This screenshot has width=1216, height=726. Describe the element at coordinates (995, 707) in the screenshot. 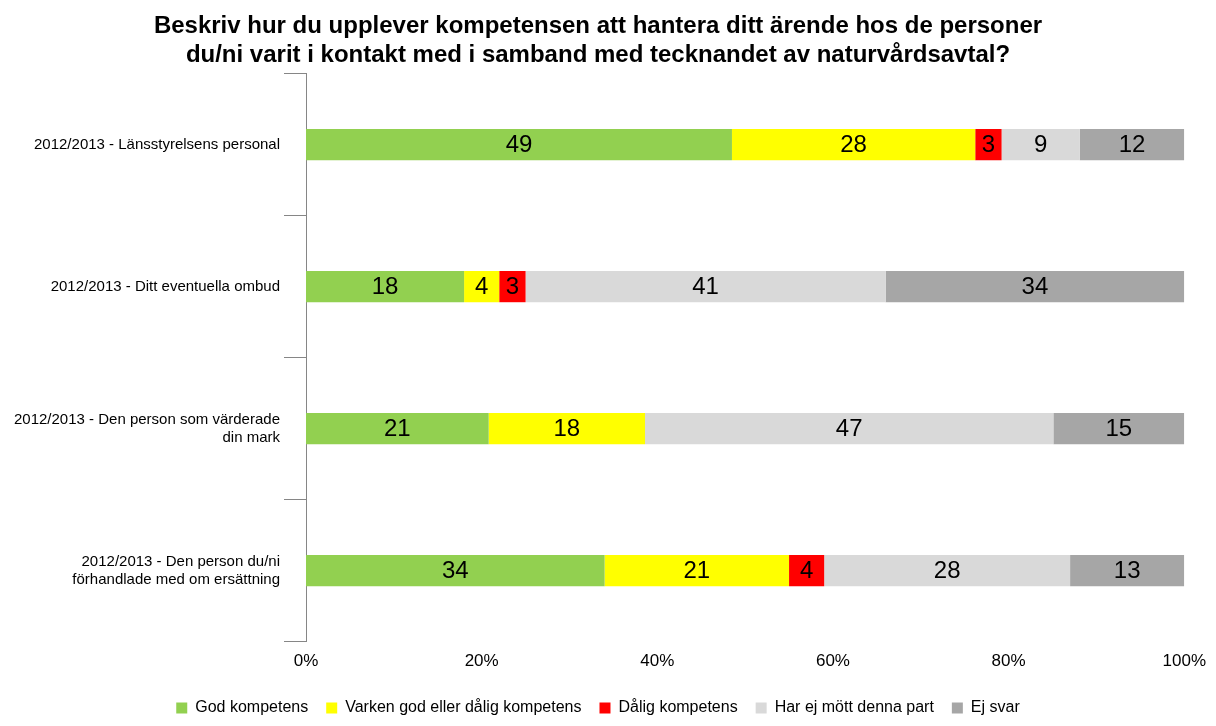

I see `legend-label: Ej svar` at that location.